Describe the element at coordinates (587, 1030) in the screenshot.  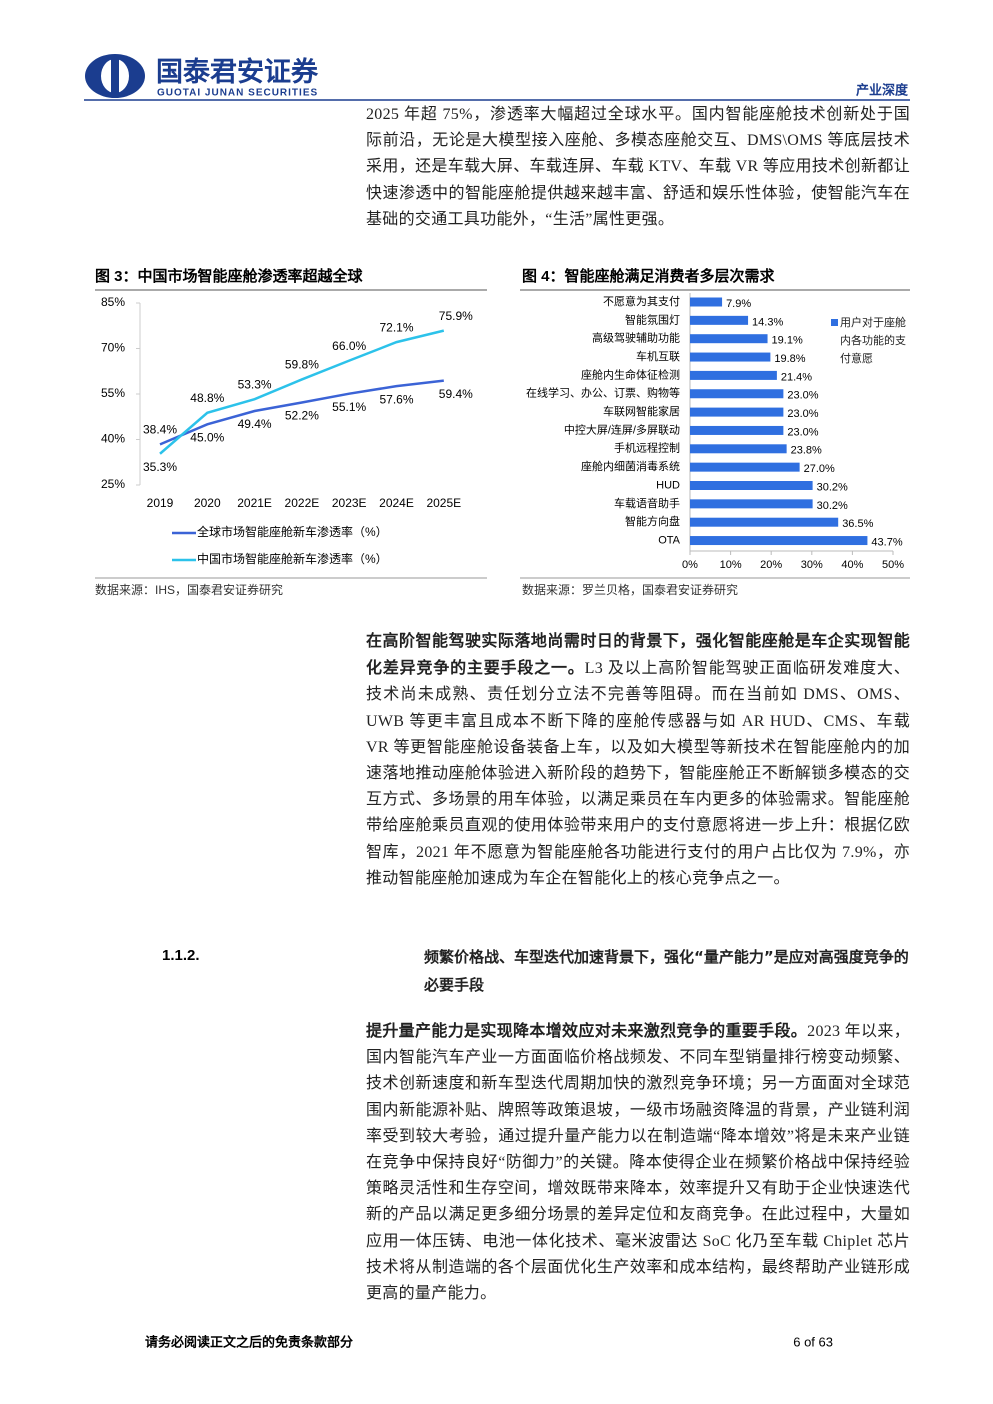
I see `paragraph-lead: 提升量产能力是实现降本增效应对未来激烈竞争的重要手段。` at that location.